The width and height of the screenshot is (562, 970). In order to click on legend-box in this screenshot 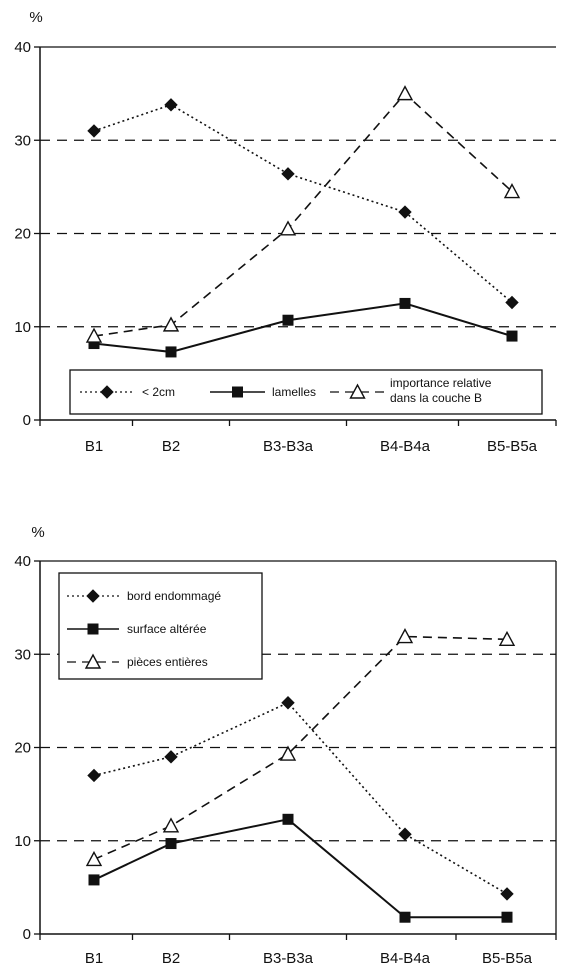, I will do `click(306, 392)`.